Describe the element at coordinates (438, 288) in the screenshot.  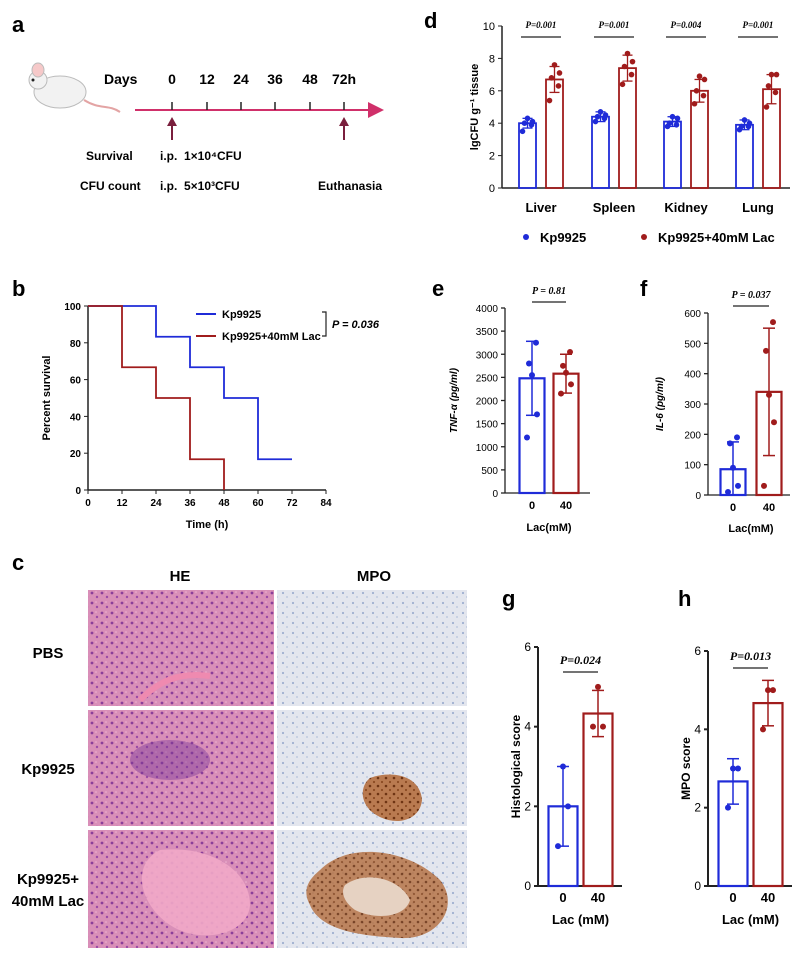
I see `panel-letter-e: e` at that location.